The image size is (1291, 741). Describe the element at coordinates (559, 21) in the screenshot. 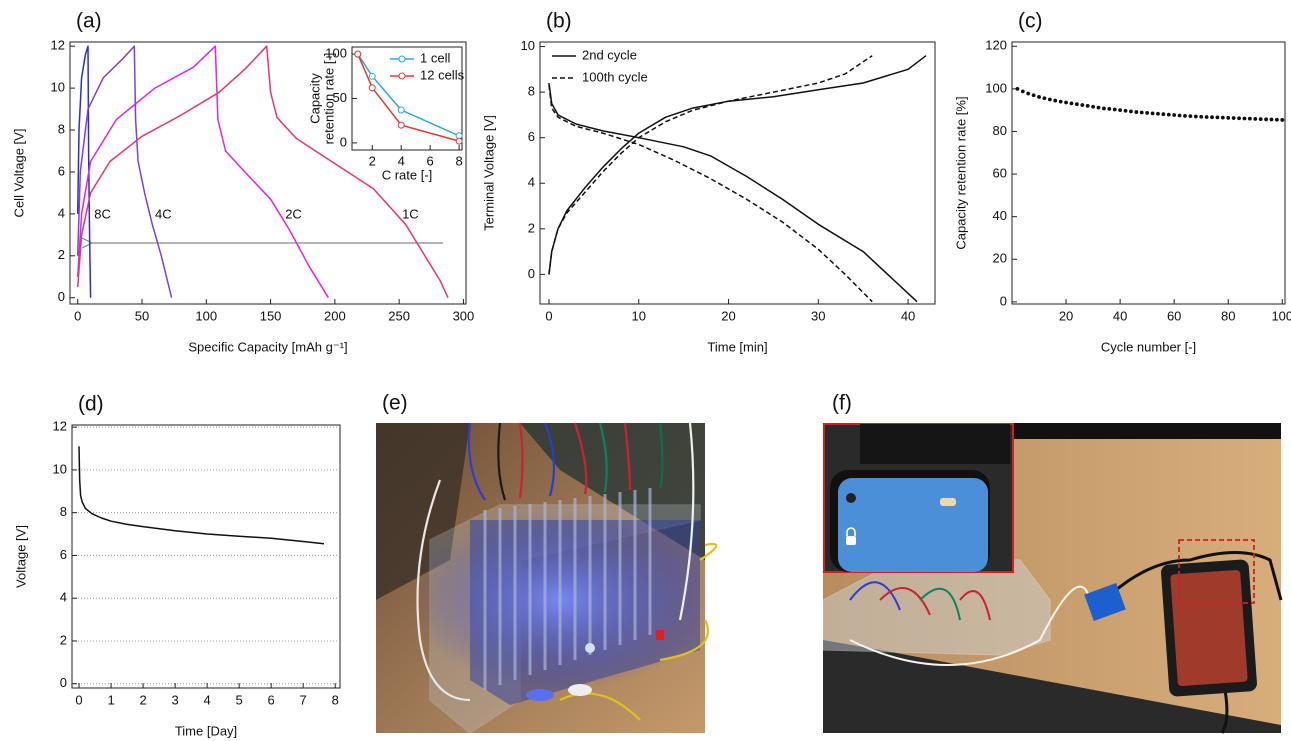

I see `panel-label: (b)` at that location.